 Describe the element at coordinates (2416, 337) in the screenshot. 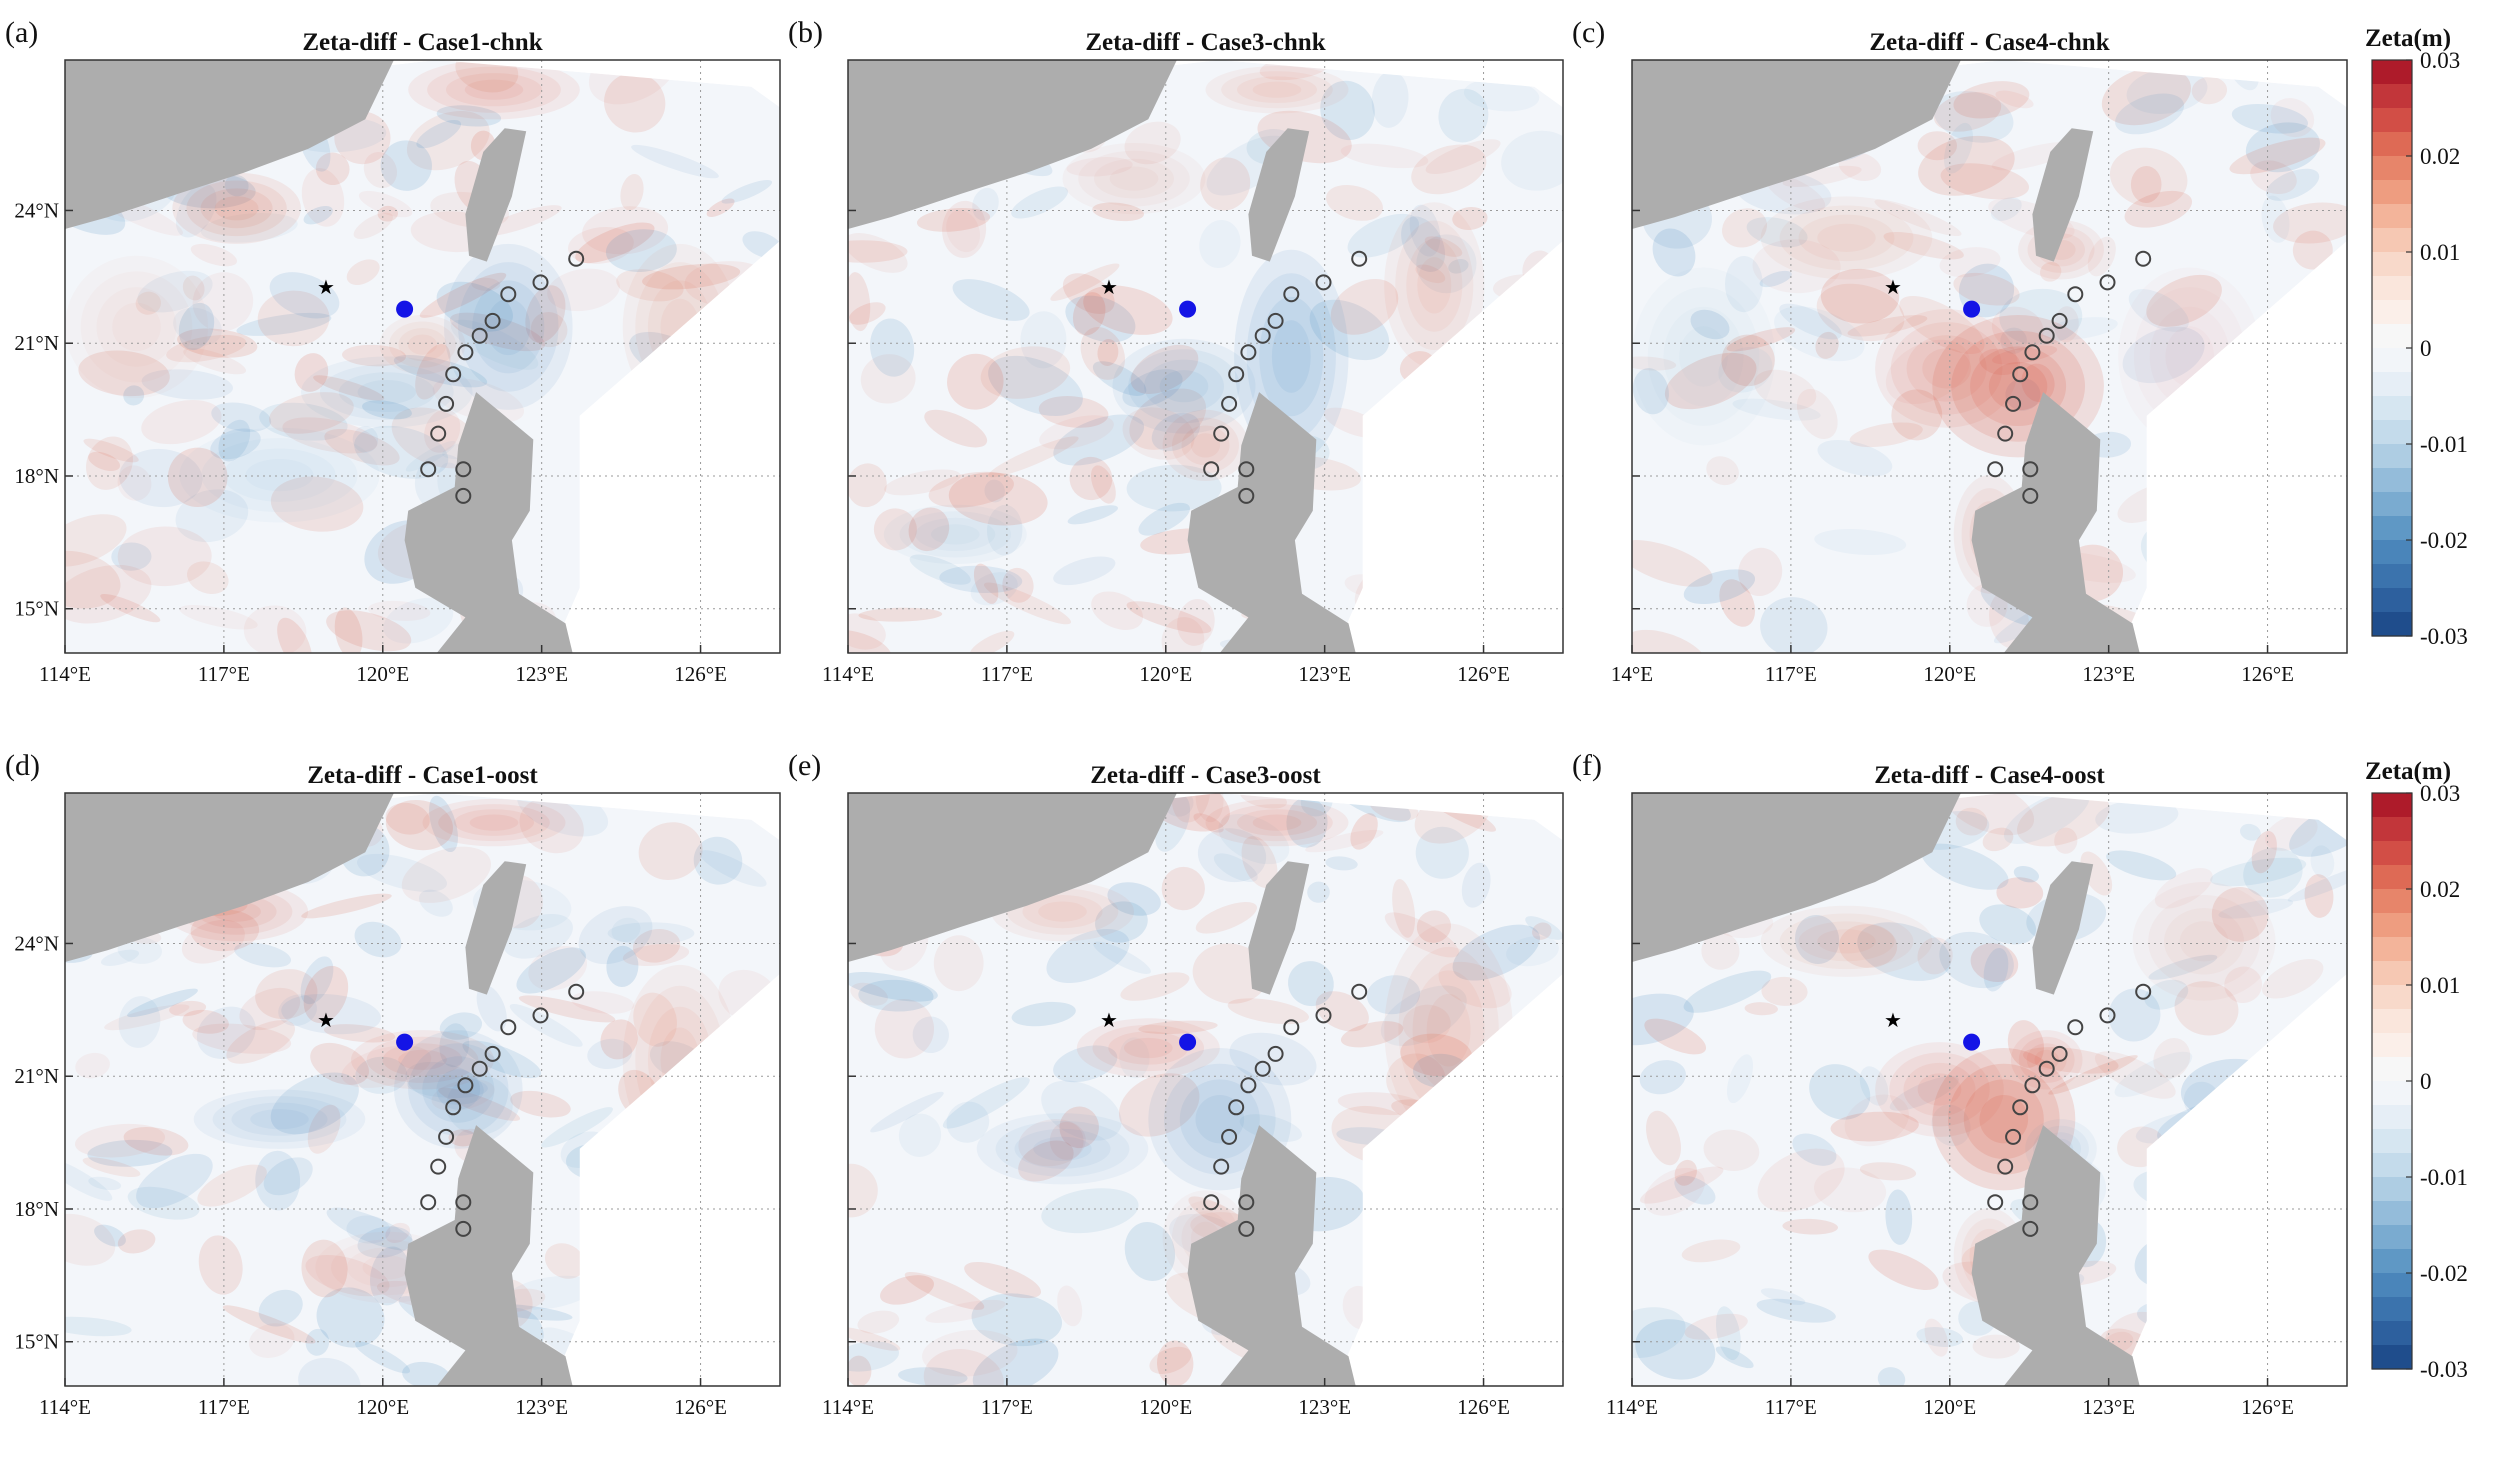

I see `colorbar-1: Zeta(m)0.03 0.02 0.01 0 -0.01 -0.02 -0.03` at that location.